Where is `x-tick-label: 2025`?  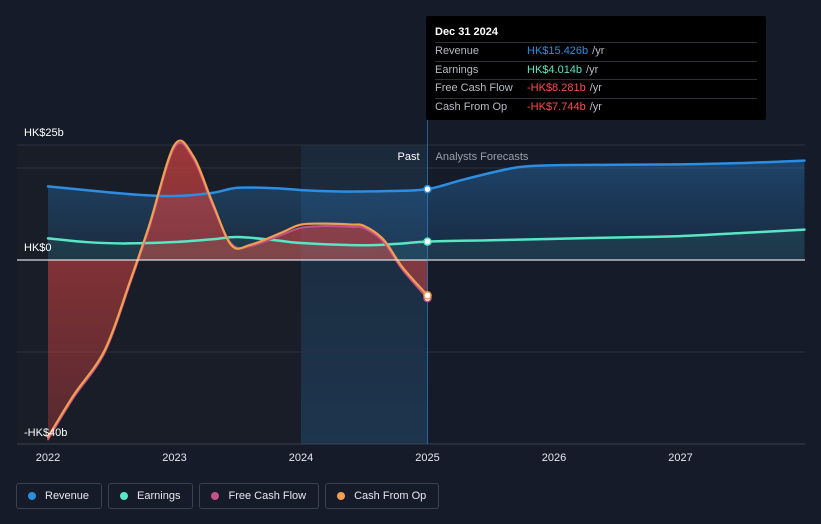 x-tick-label: 2025 is located at coordinates (427, 458).